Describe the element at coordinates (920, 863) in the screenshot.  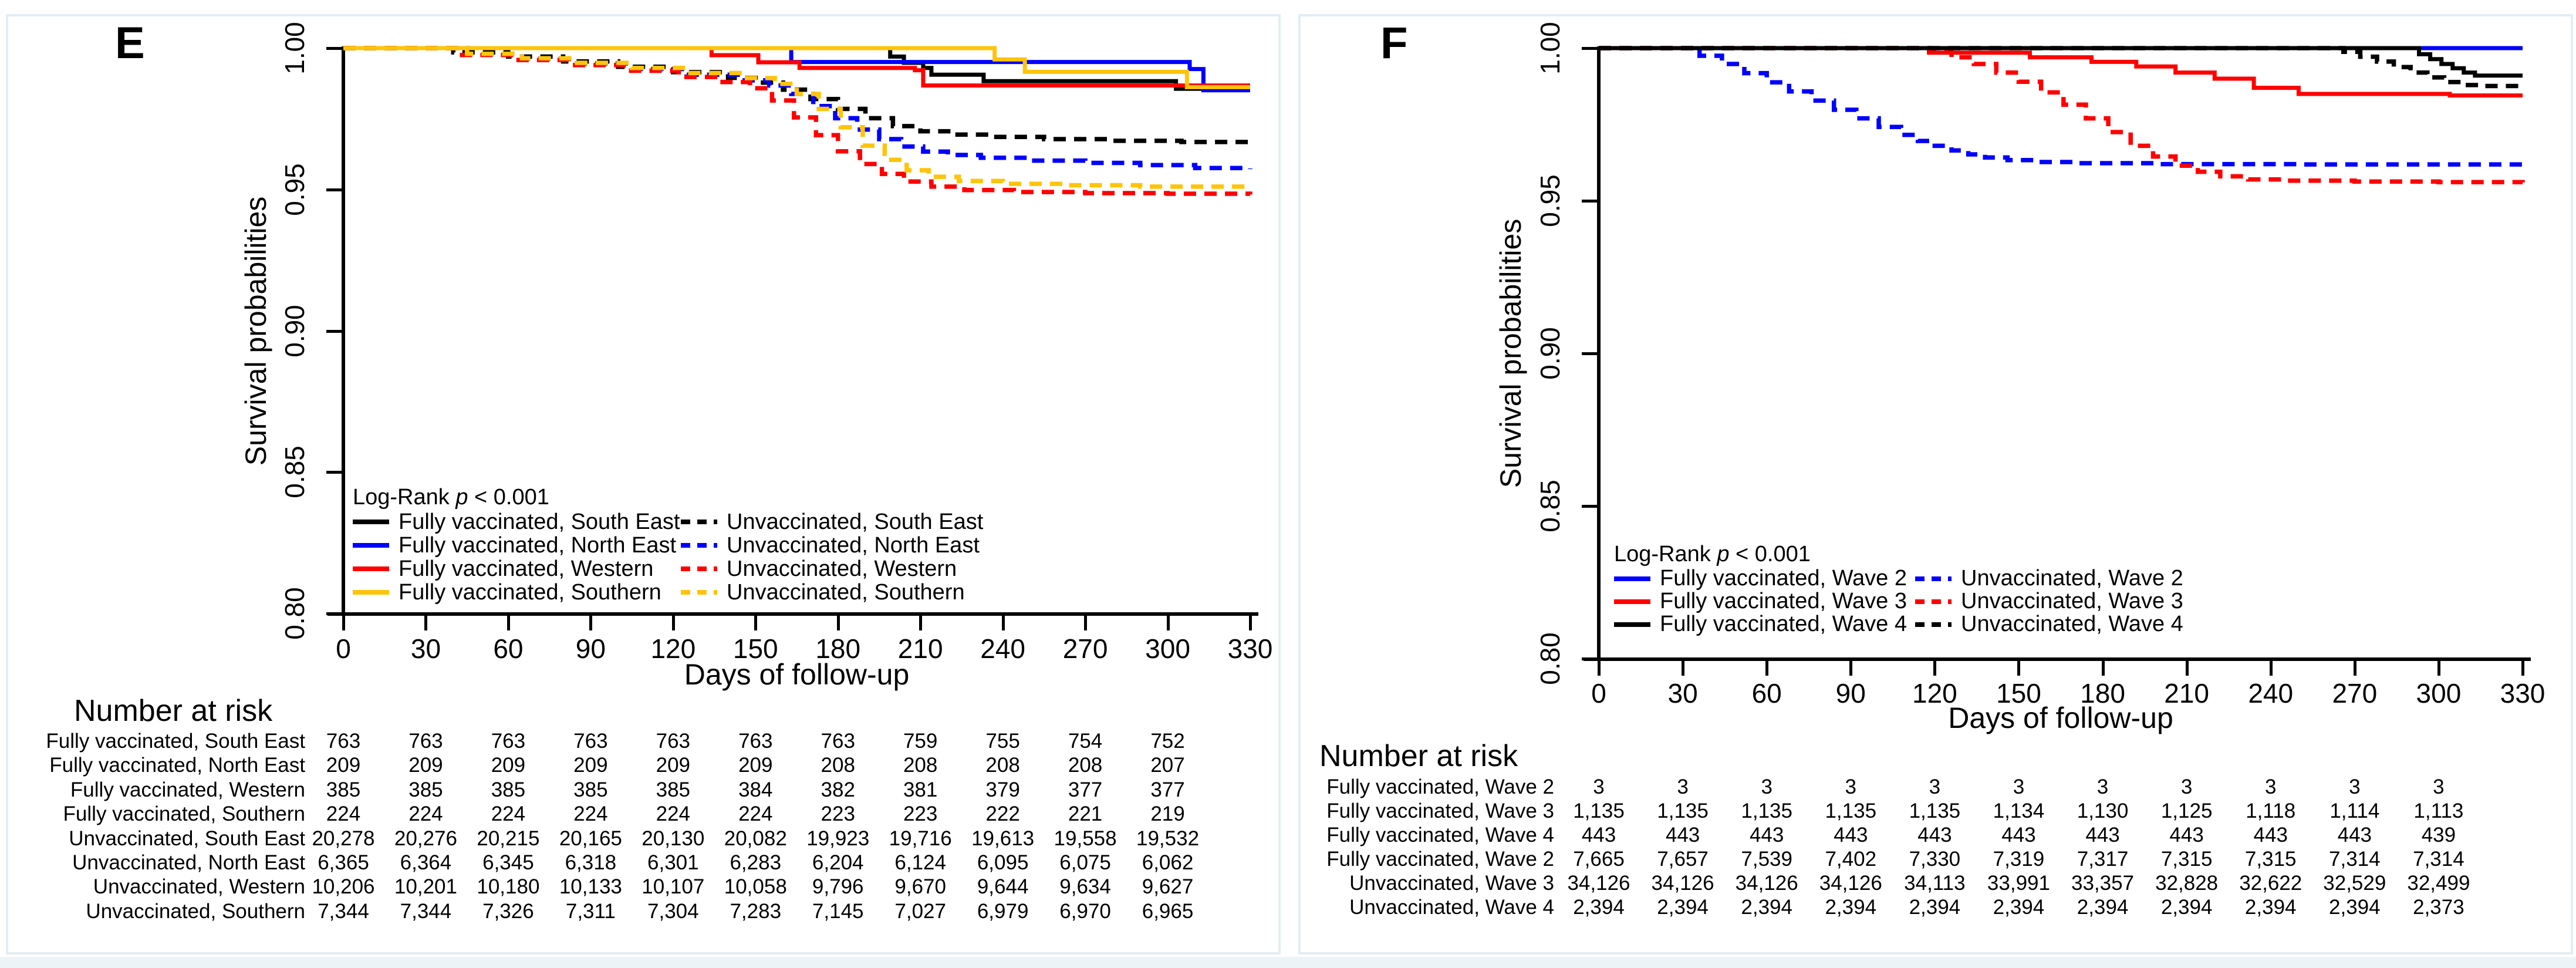
I see `risk-value: 6,124` at that location.